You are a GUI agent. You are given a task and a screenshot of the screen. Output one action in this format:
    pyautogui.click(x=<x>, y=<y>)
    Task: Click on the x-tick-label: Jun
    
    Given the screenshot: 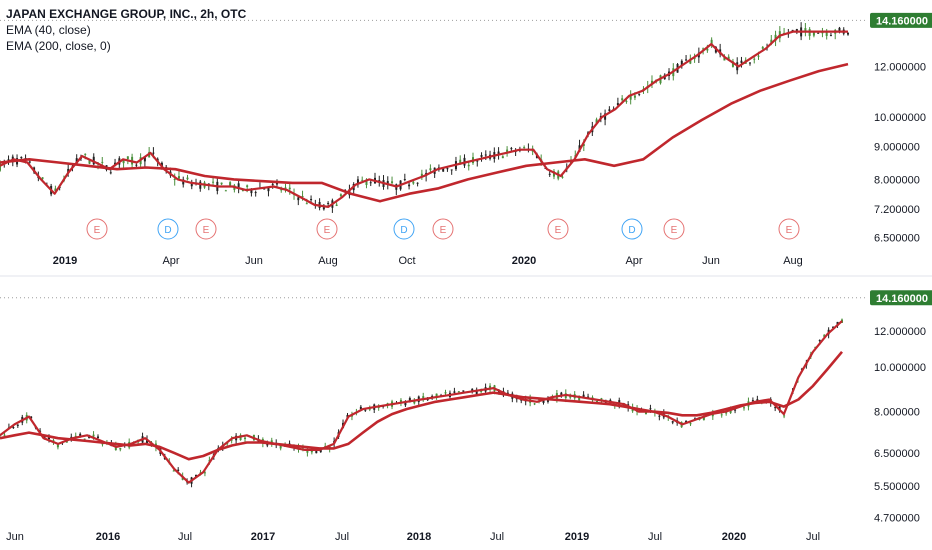 What is the action you would take?
    pyautogui.click(x=15, y=537)
    